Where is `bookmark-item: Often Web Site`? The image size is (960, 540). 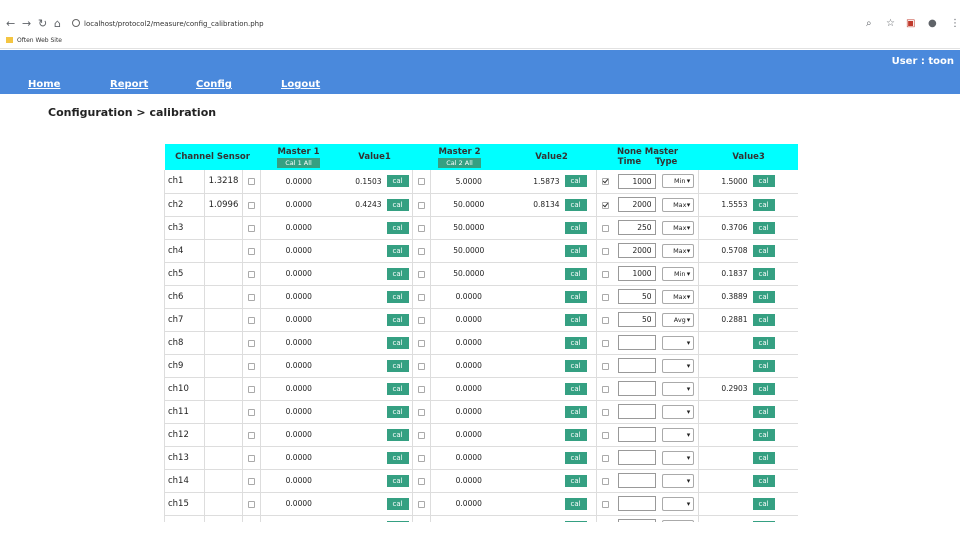 bookmark-item: Often Web Site is located at coordinates (34, 41).